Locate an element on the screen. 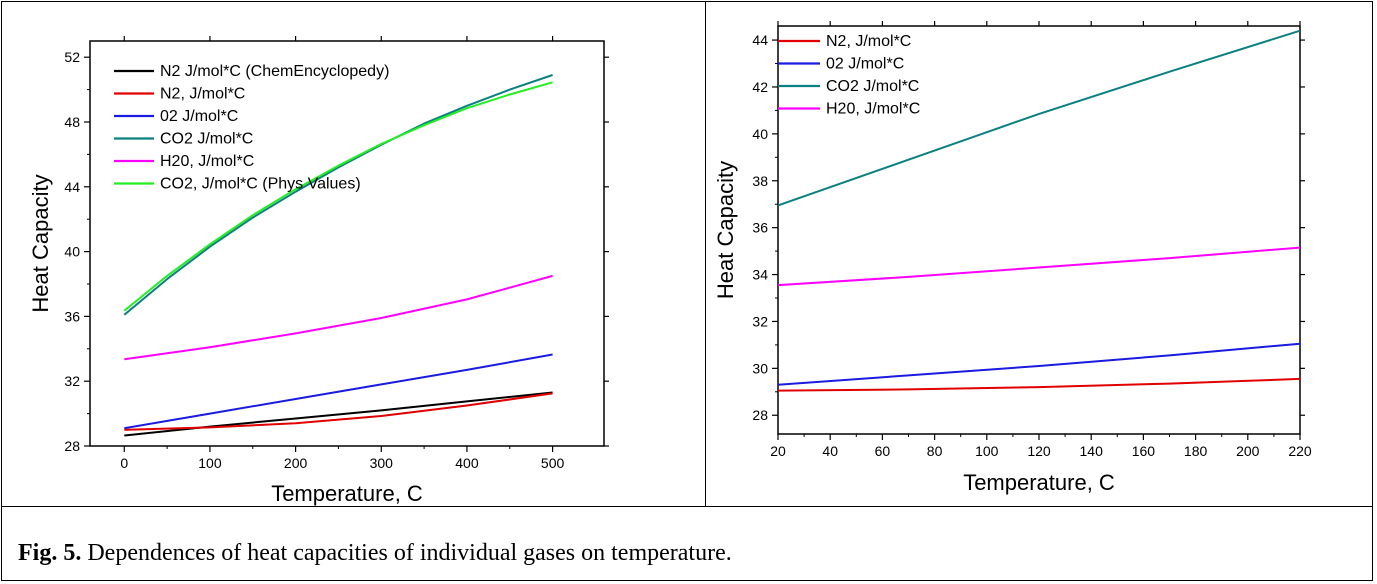 The image size is (1377, 584). panel-divider-vertical is located at coordinates (705, 254).